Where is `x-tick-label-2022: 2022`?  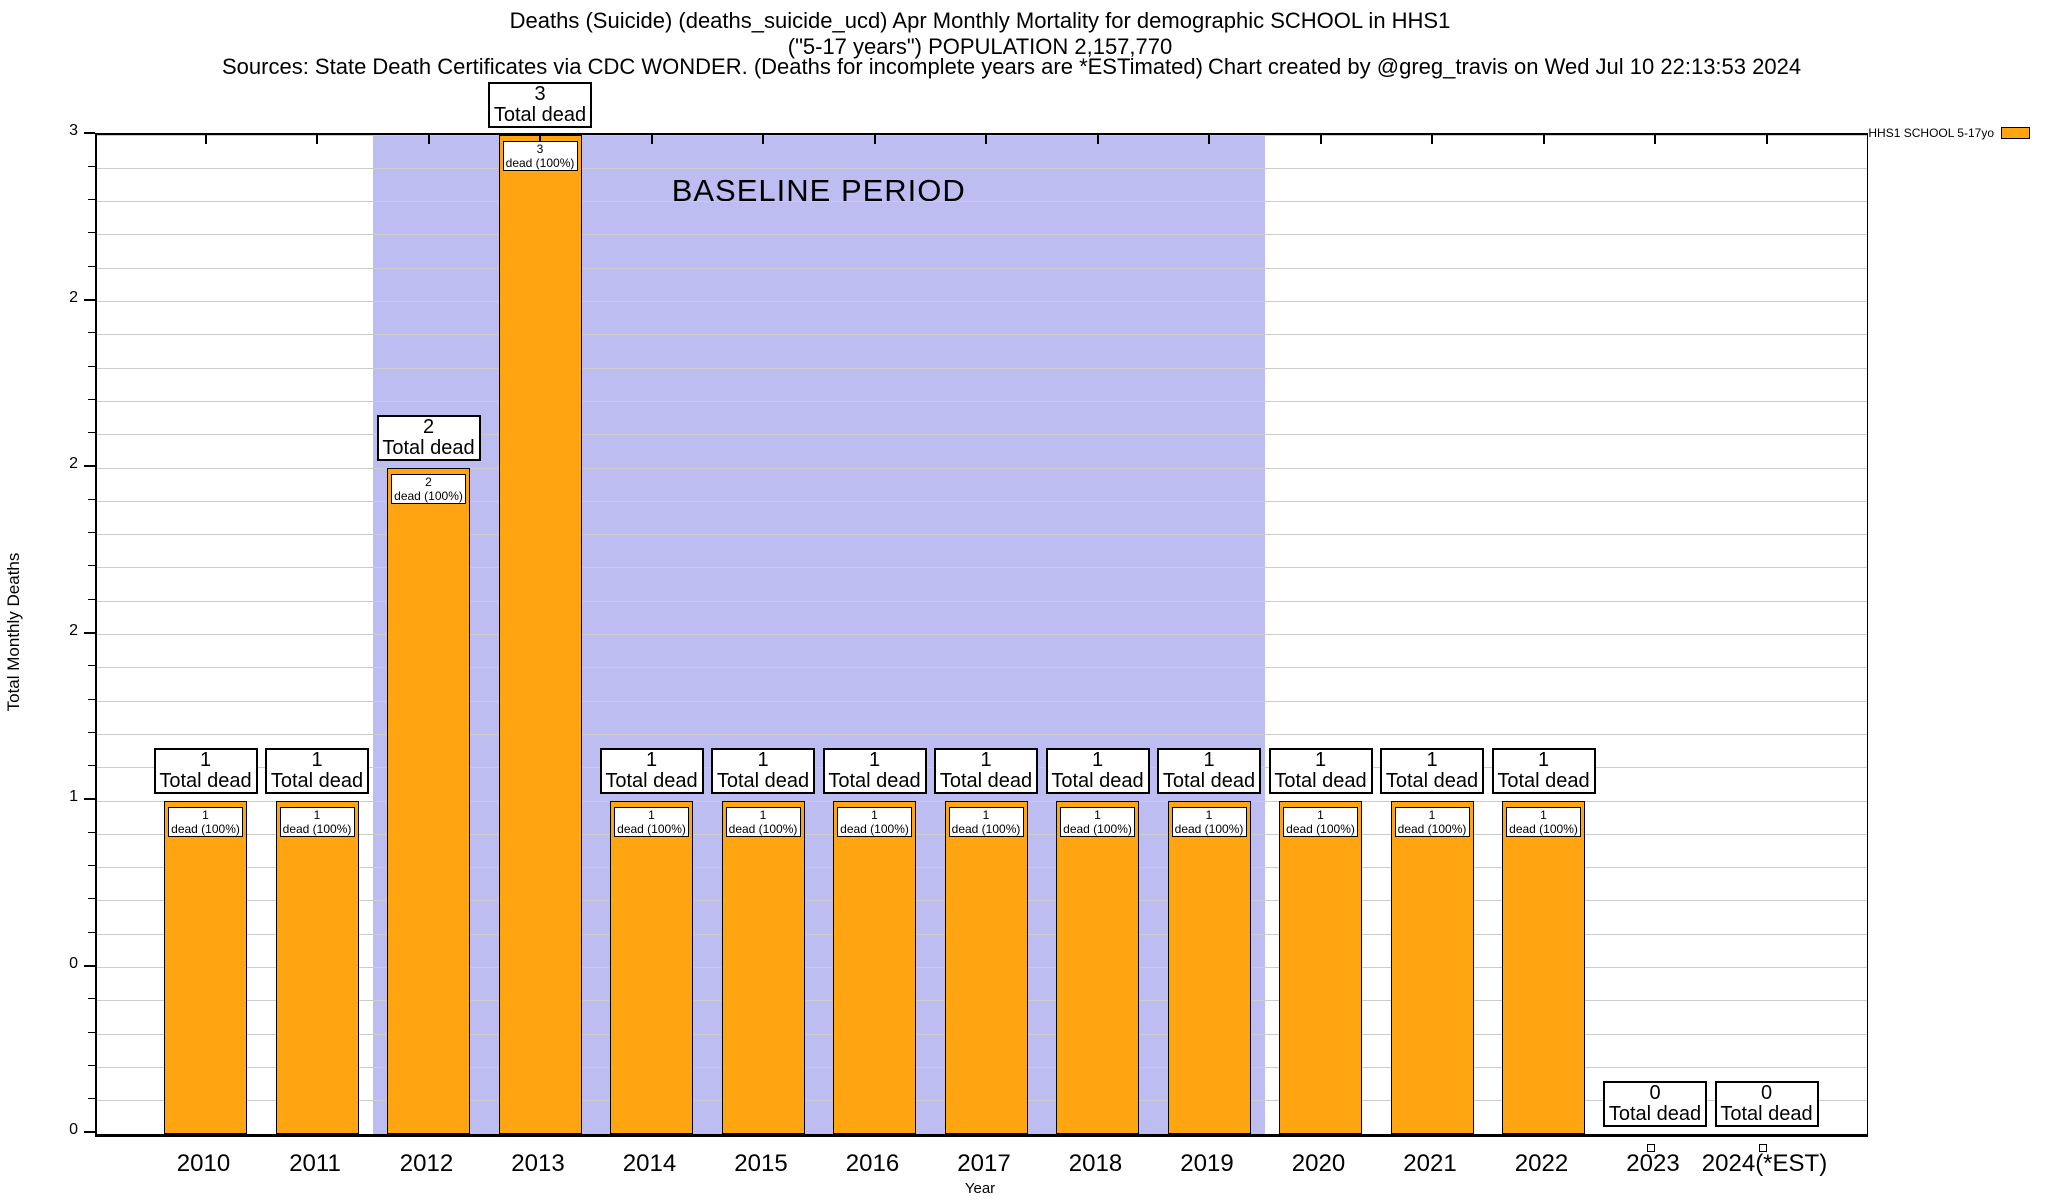
x-tick-label-2022: 2022 is located at coordinates (1541, 1163).